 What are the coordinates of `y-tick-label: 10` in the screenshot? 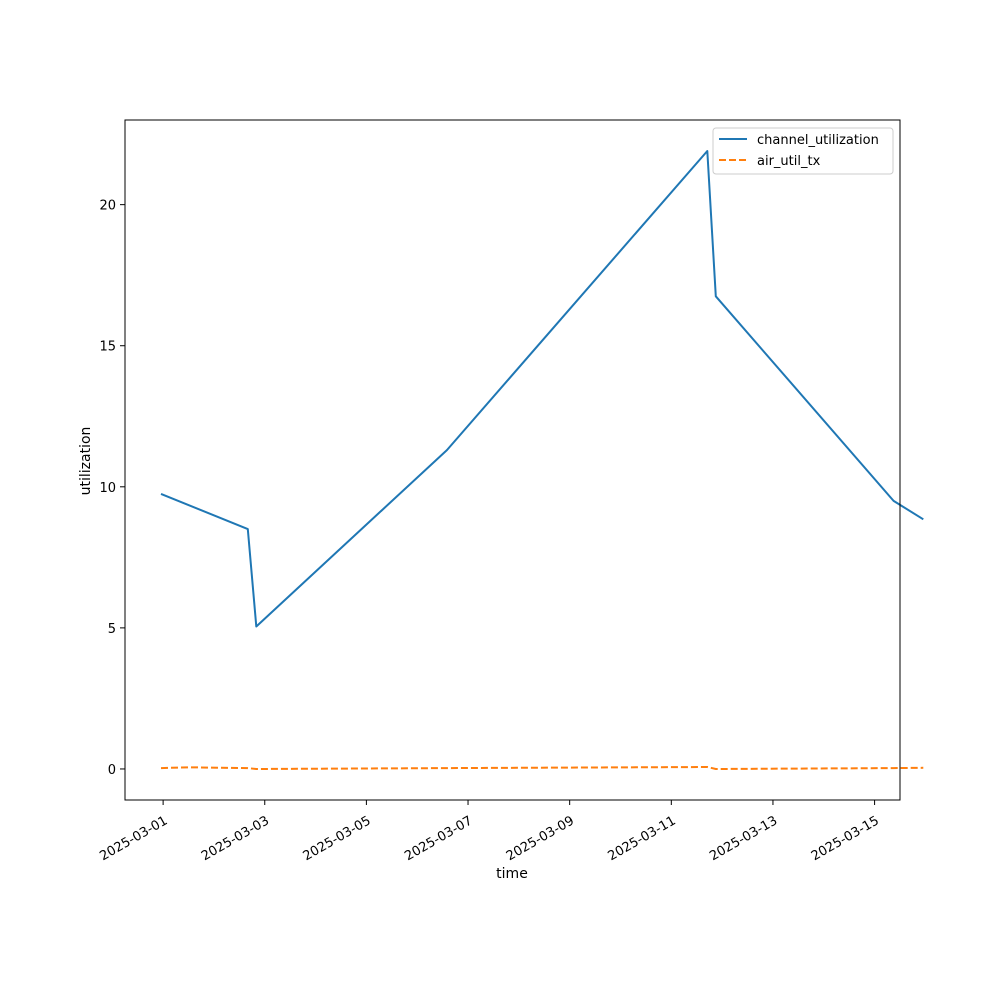 It's located at (107, 488).